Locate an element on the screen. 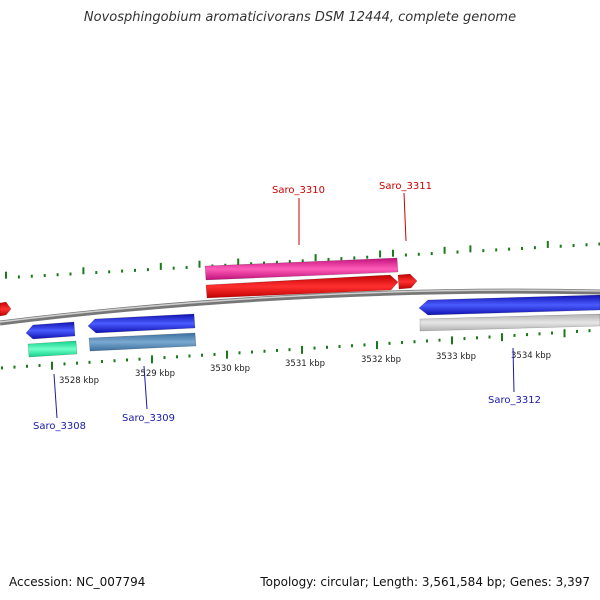 This screenshot has height=600, width=600. scale-label: 3529 kbp is located at coordinates (155, 374).